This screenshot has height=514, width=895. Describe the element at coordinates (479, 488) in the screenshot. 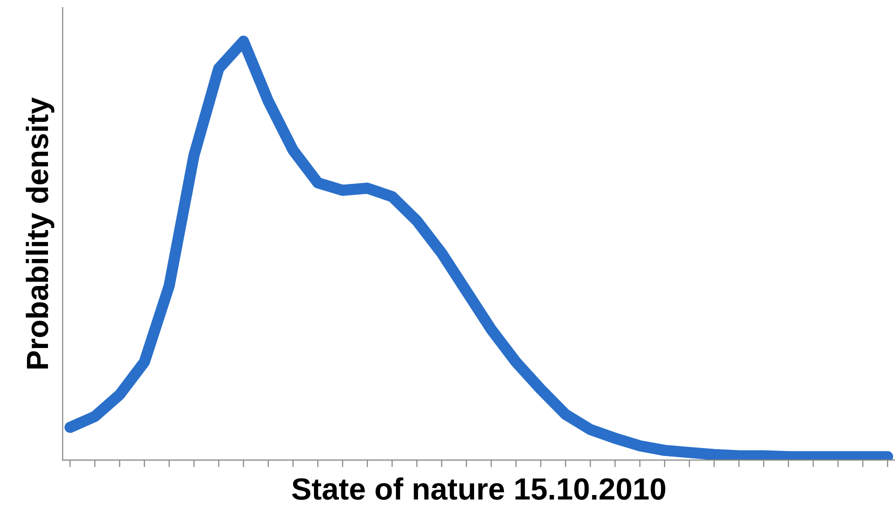

I see `x-axis-title: State of nature 15.10.2010` at that location.